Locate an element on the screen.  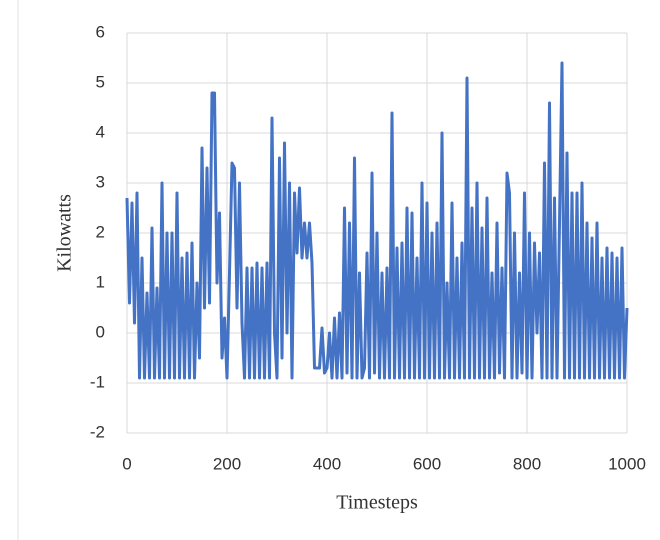
y-tick-label: 3 is located at coordinates (100, 181).